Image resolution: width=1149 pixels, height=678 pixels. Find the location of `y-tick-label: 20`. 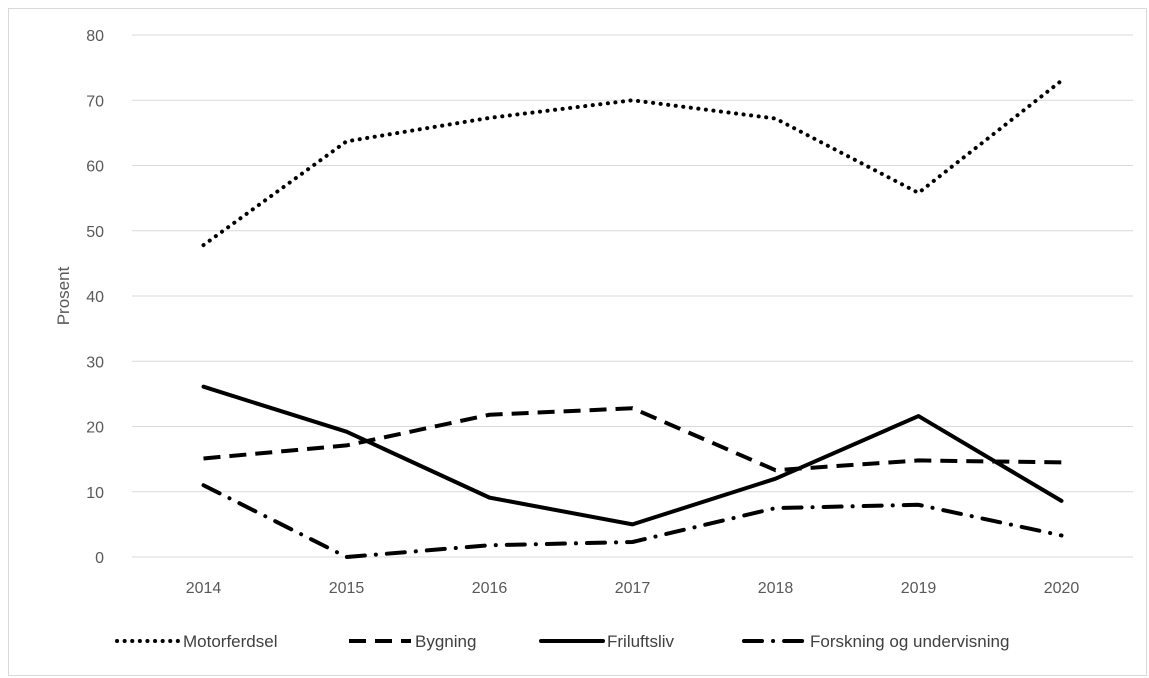

y-tick-label: 20 is located at coordinates (95, 428).